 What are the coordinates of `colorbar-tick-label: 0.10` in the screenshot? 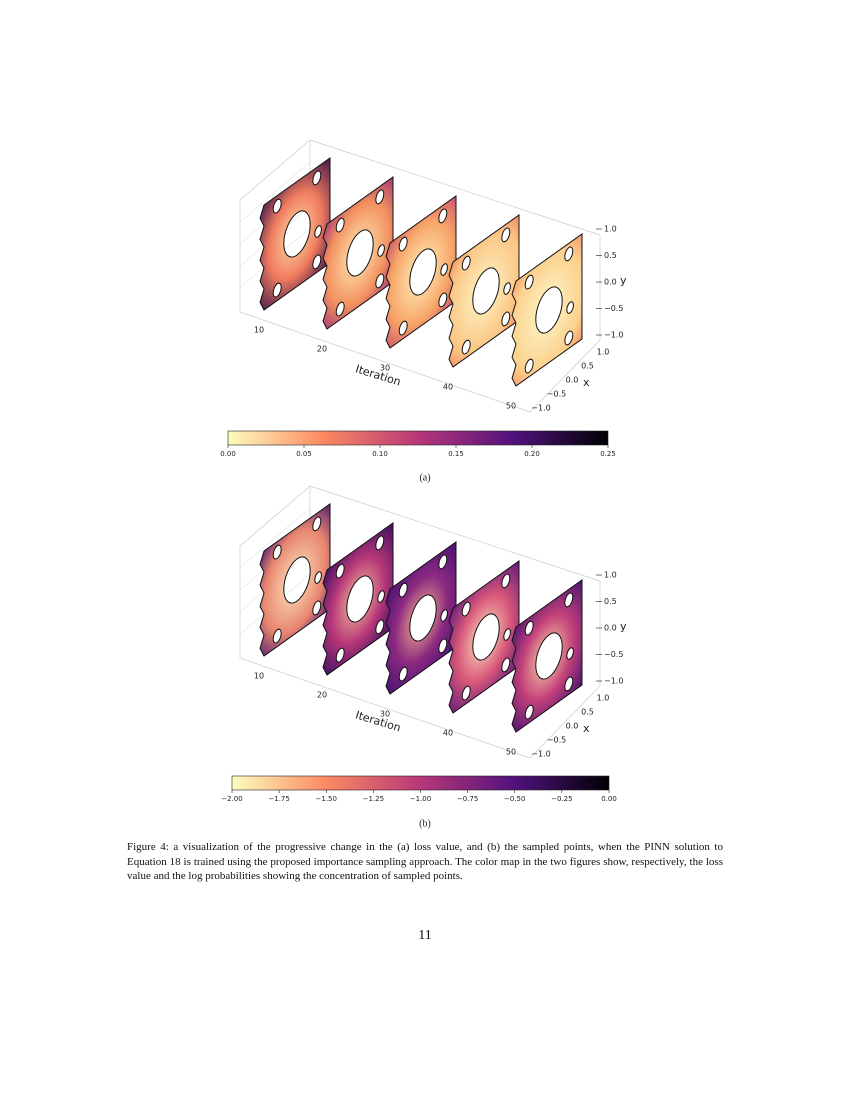 It's located at (380, 454).